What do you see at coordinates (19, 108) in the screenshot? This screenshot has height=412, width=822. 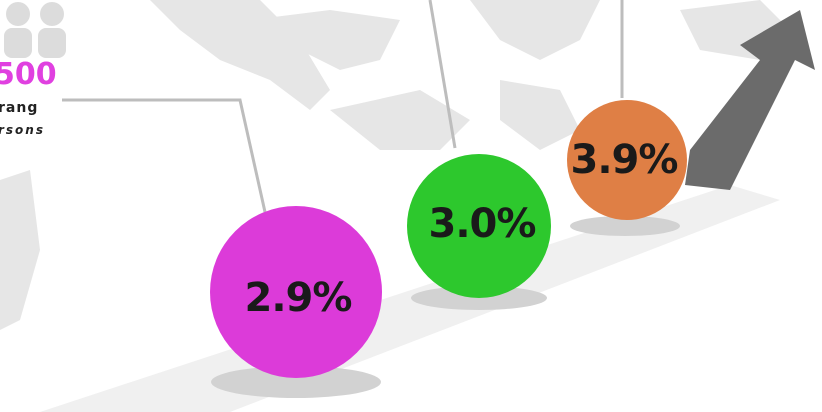 I see `caption: rang` at bounding box center [19, 108].